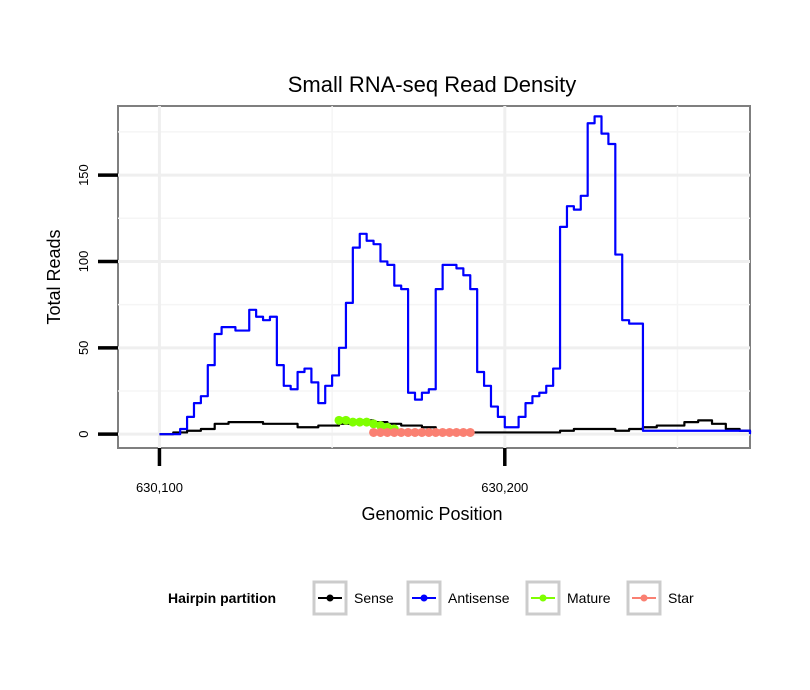 The image size is (810, 690). Describe the element at coordinates (83, 348) in the screenshot. I see `y-tick-label: 50` at that location.